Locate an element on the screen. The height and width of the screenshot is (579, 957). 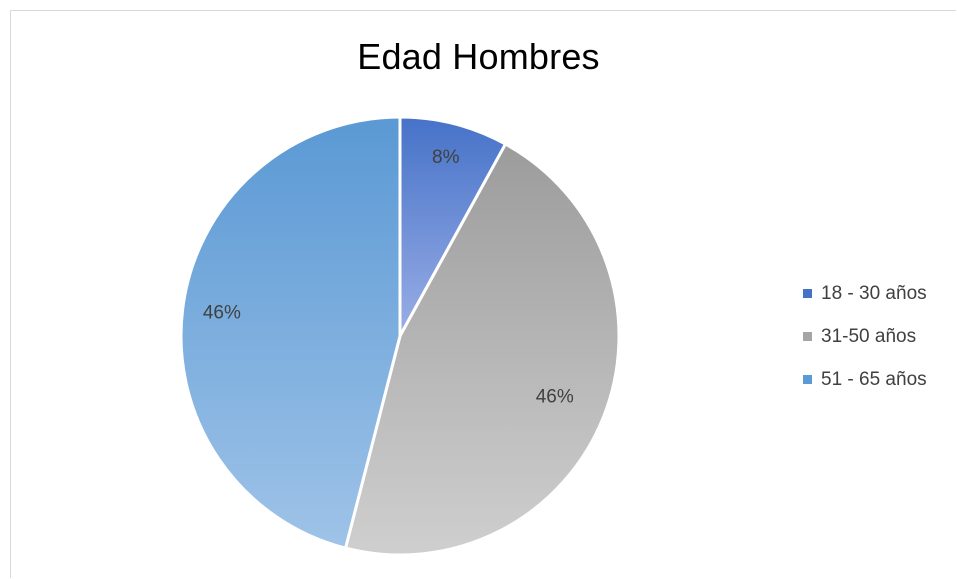
legend-item-18-30: 18 - 30 años is located at coordinates (865, 293).